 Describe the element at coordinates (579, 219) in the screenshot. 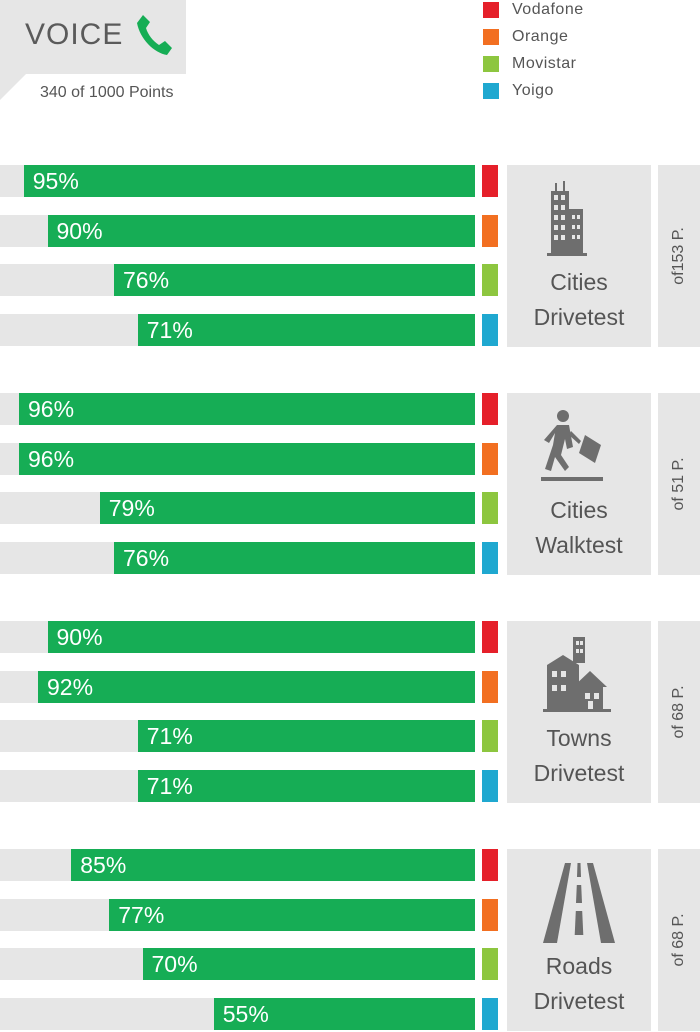

I see `city-buildings-icon` at that location.